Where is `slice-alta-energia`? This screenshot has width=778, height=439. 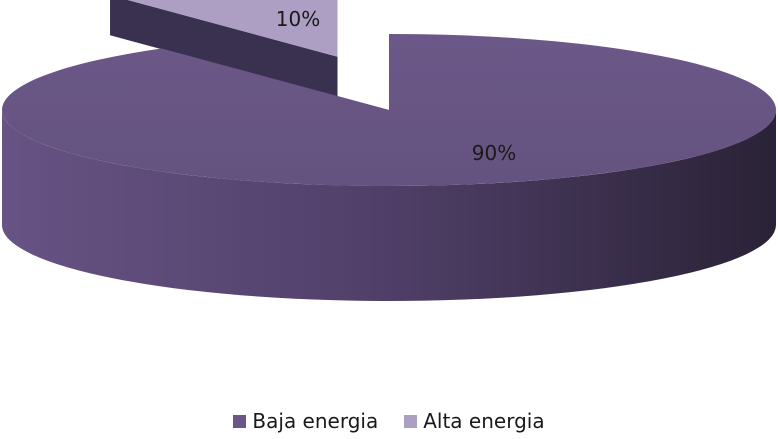
slice-alta-energia is located at coordinates (232, 28).